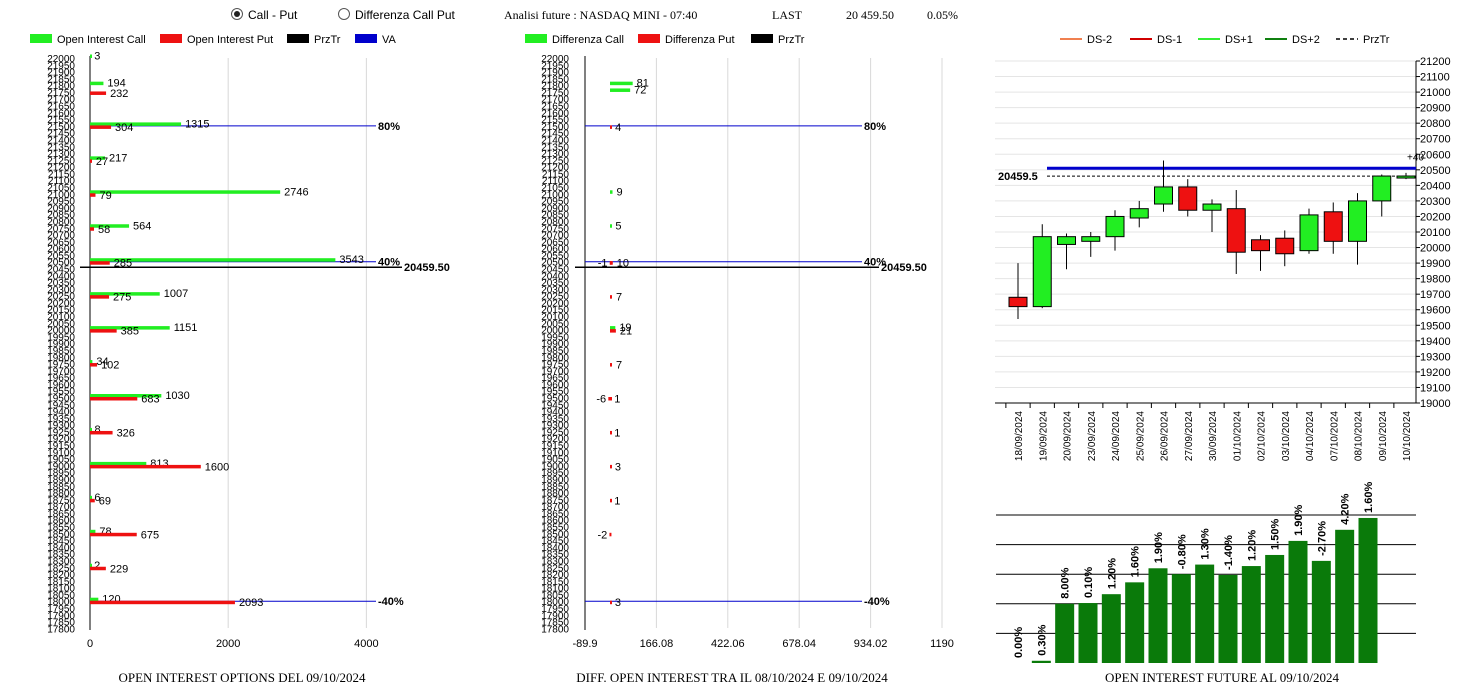  Describe the element at coordinates (61, 405) in the screenshot. I see `y-tick-label: 19450` at that location.